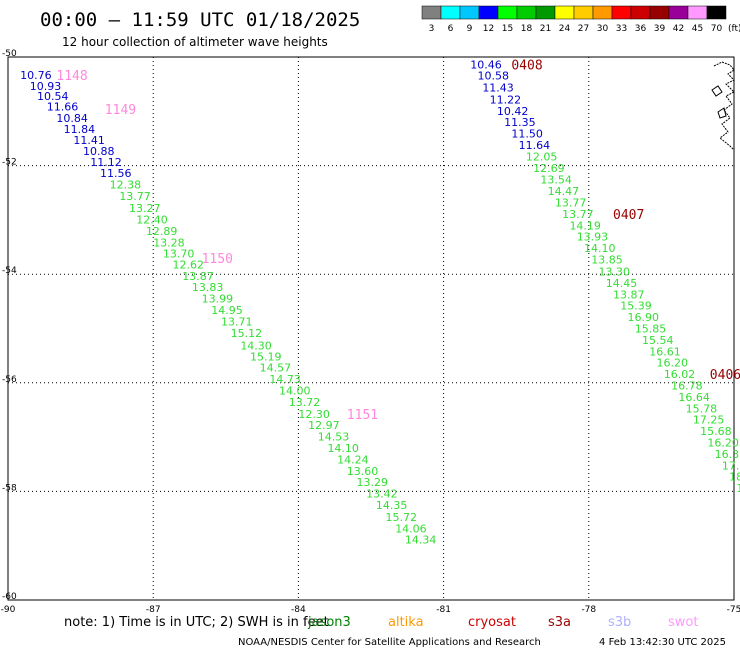  What do you see at coordinates (593, 237) in the screenshot?
I see `wave-height-label: 13.93` at bounding box center [593, 237].